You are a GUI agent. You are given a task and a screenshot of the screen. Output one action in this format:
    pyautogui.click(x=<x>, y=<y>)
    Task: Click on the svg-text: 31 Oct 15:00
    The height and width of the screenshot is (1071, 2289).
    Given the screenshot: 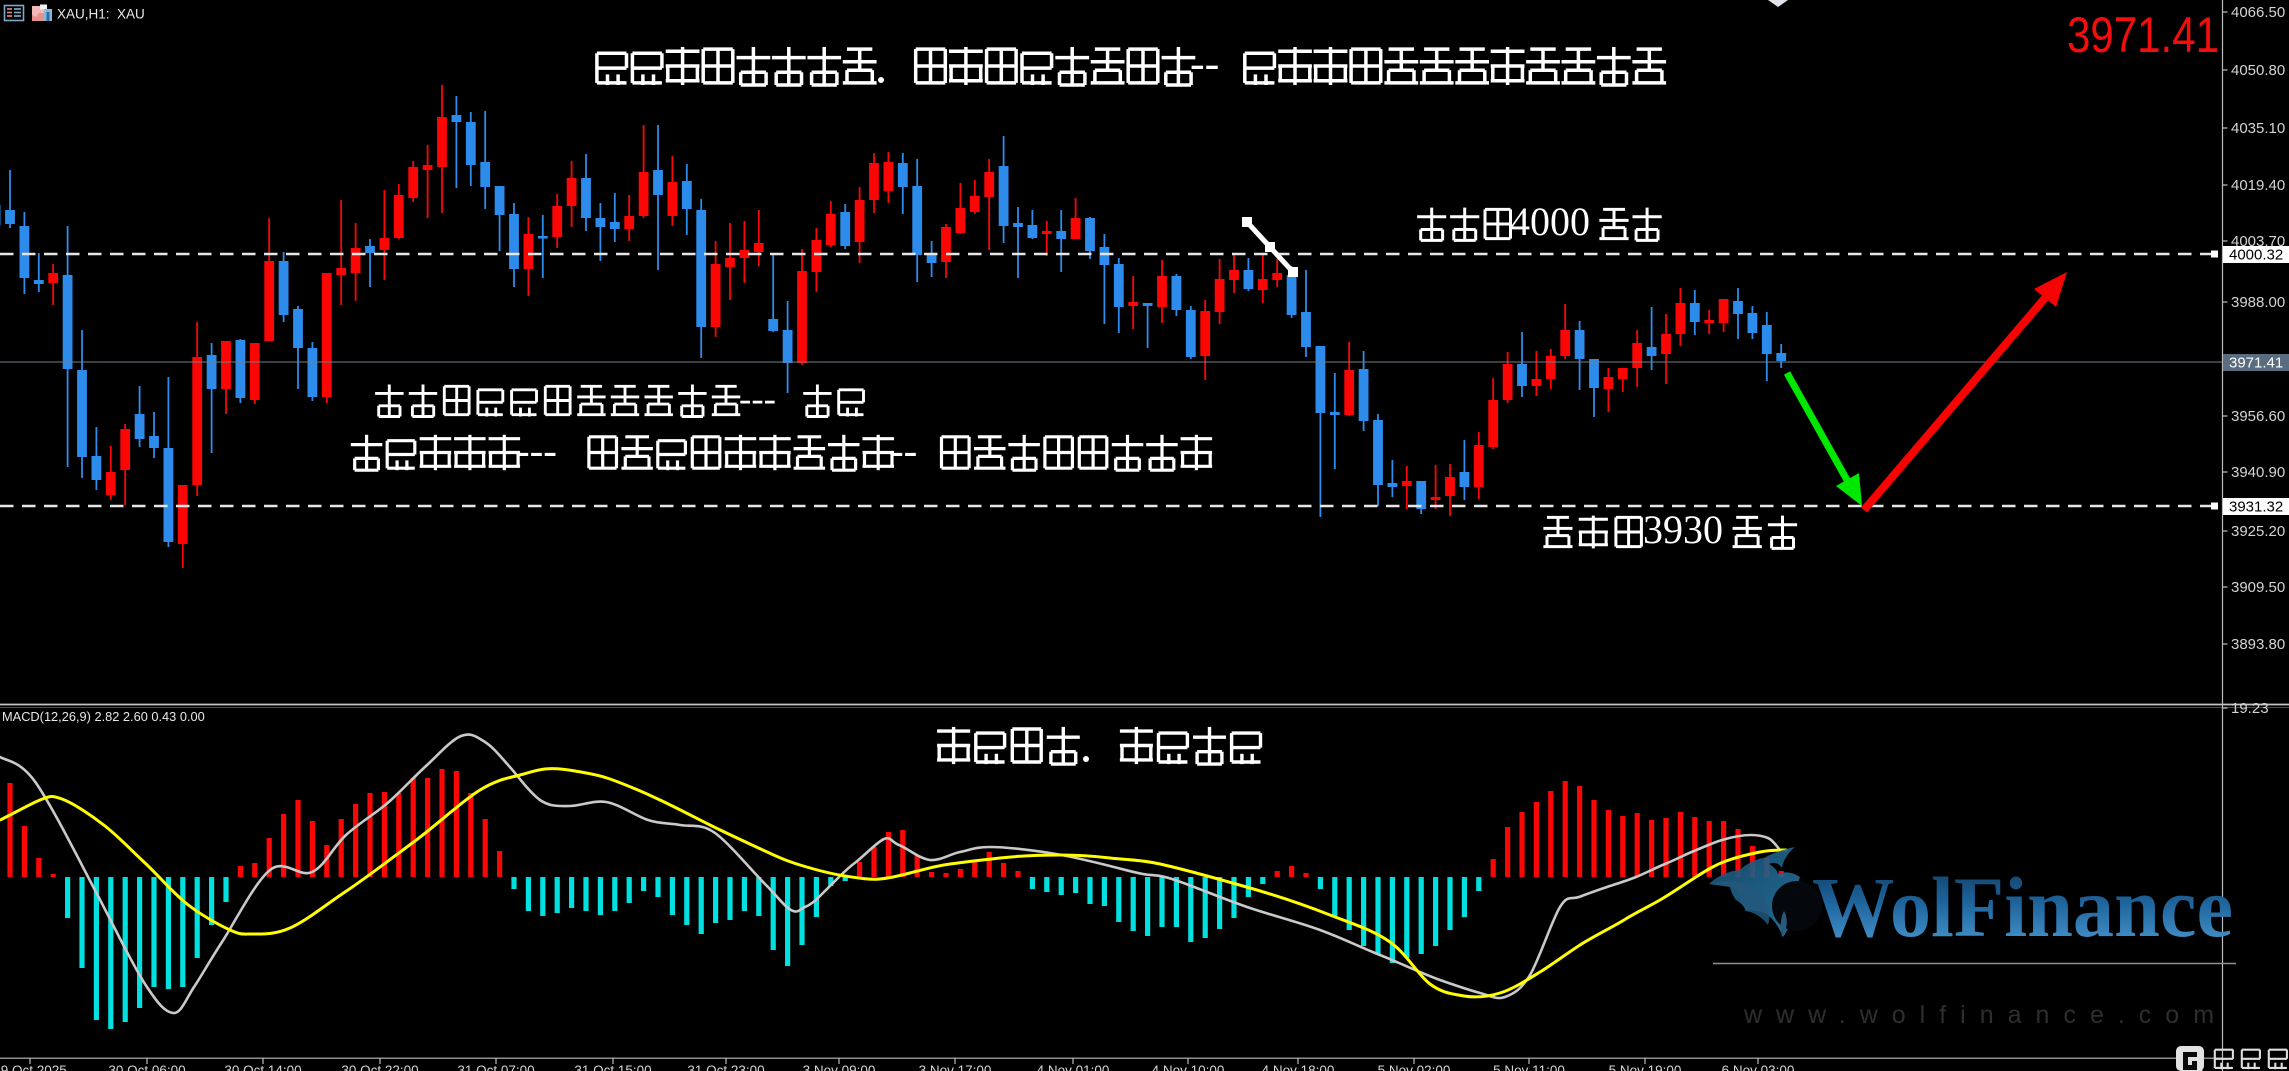 What is the action you would take?
    pyautogui.click(x=612, y=1067)
    